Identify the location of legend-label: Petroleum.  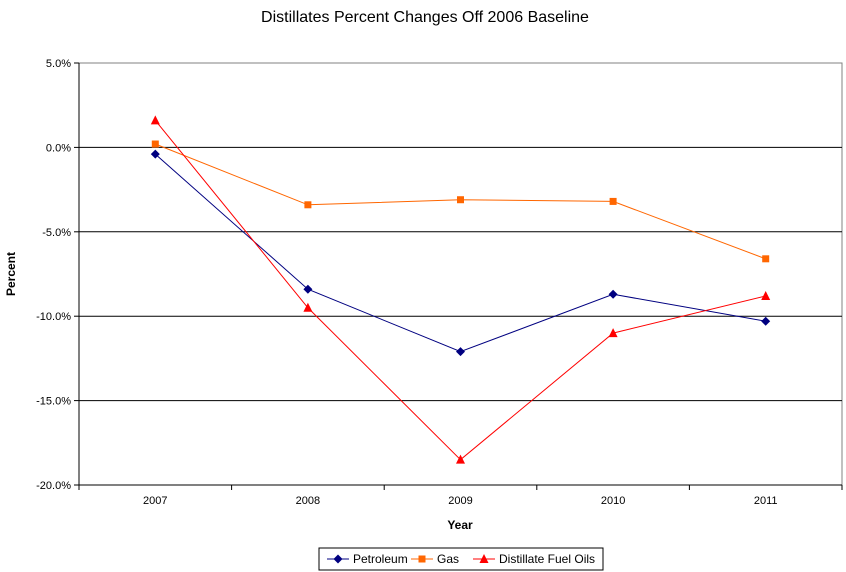
(380, 559).